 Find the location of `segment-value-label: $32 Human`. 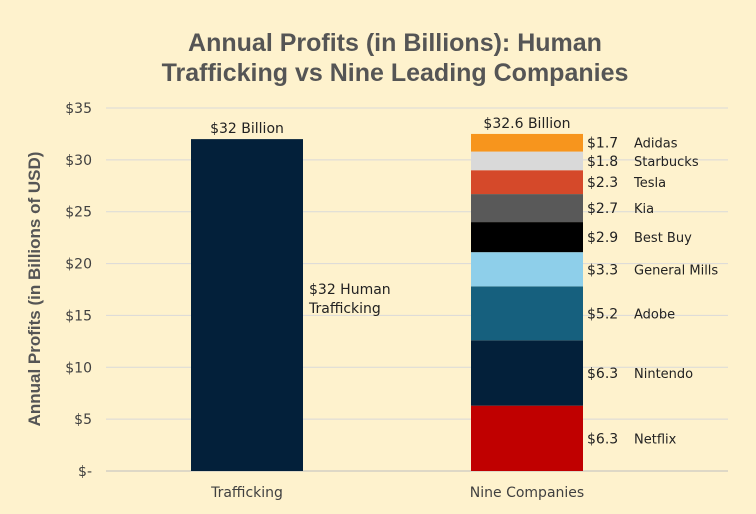

segment-value-label: $32 Human is located at coordinates (350, 290).